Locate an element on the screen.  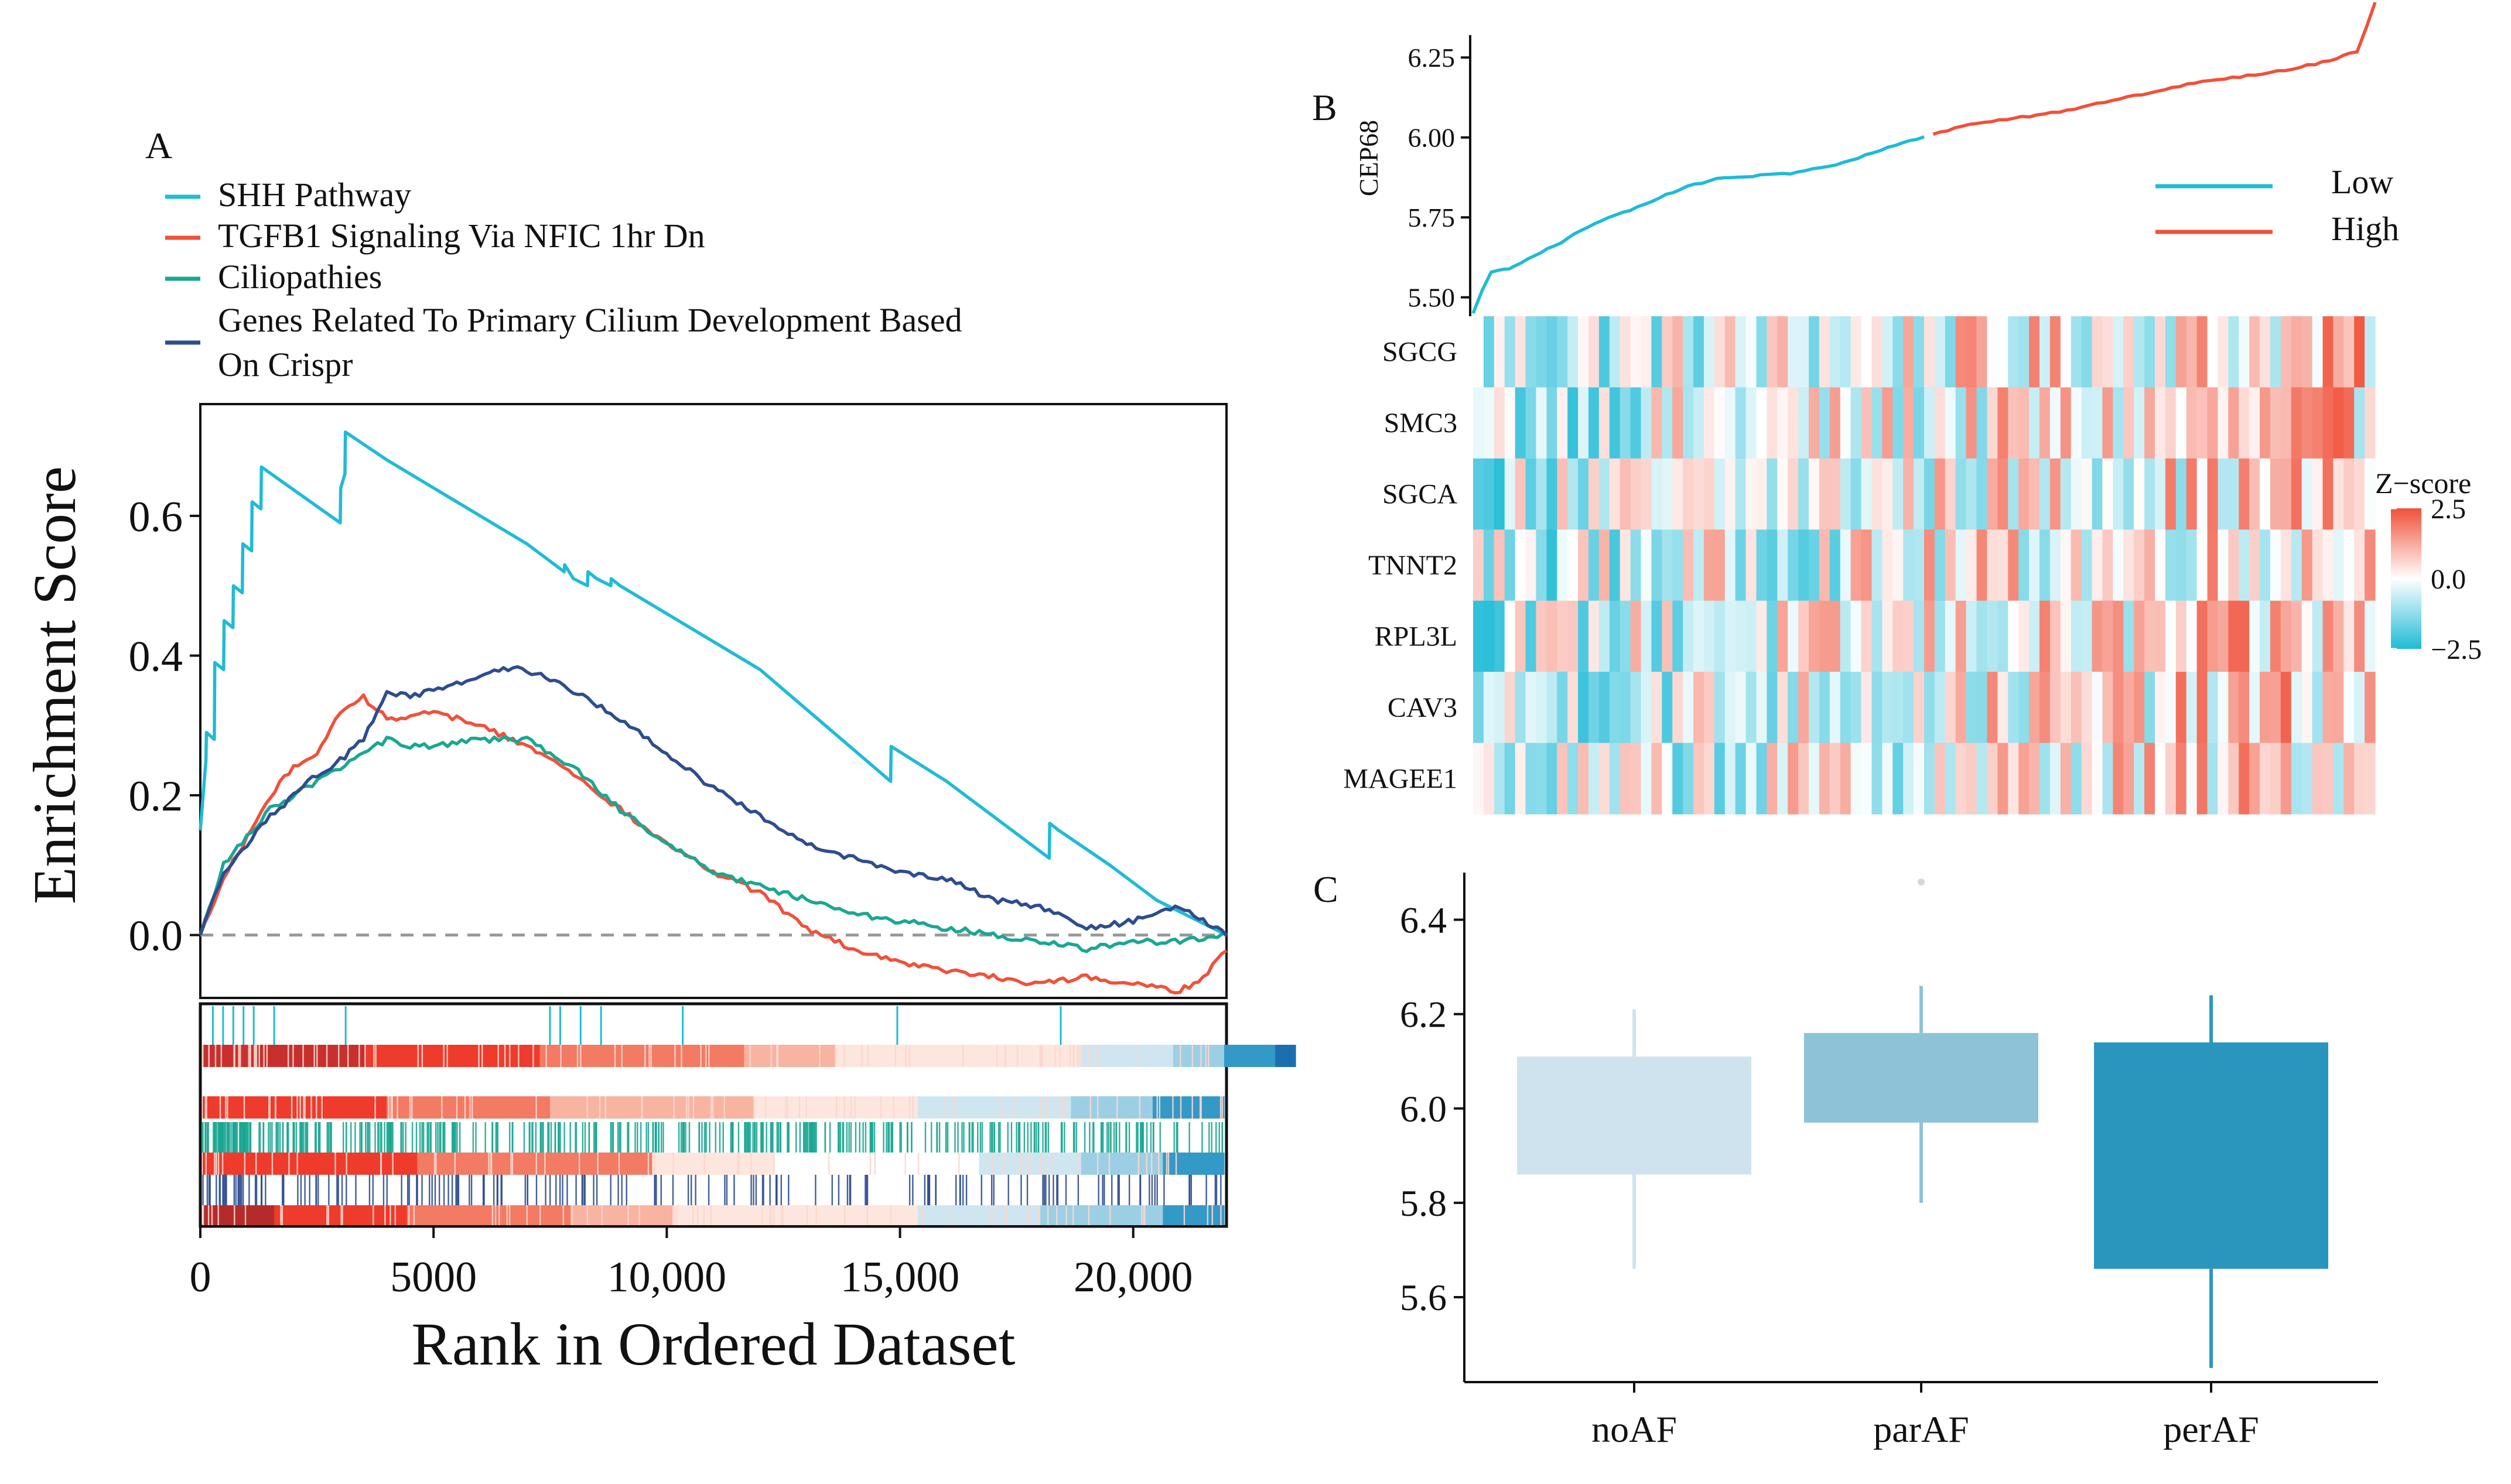
outlier-parAF is located at coordinates (1921, 882).